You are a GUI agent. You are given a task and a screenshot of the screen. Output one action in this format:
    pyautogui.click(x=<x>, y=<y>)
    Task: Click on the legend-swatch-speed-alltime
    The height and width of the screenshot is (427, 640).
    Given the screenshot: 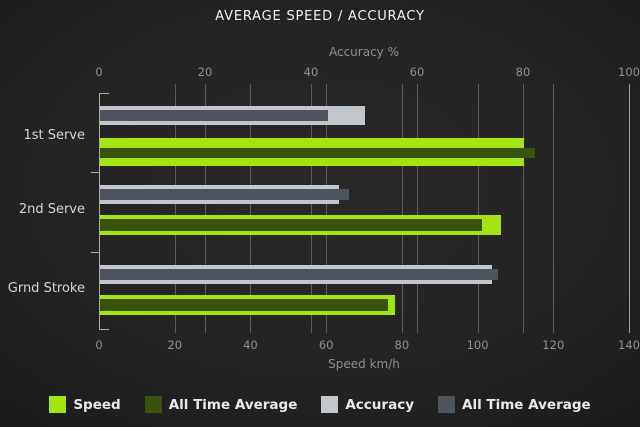 What is the action you would take?
    pyautogui.click(x=153, y=404)
    